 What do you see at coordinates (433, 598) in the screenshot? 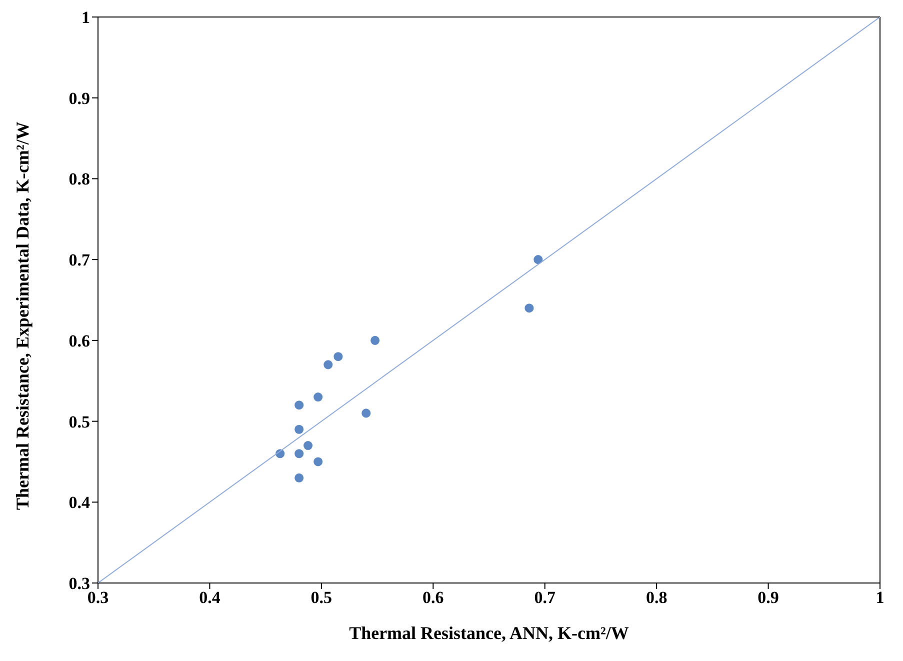
I see `x-tick-label: 0.6` at bounding box center [433, 598].